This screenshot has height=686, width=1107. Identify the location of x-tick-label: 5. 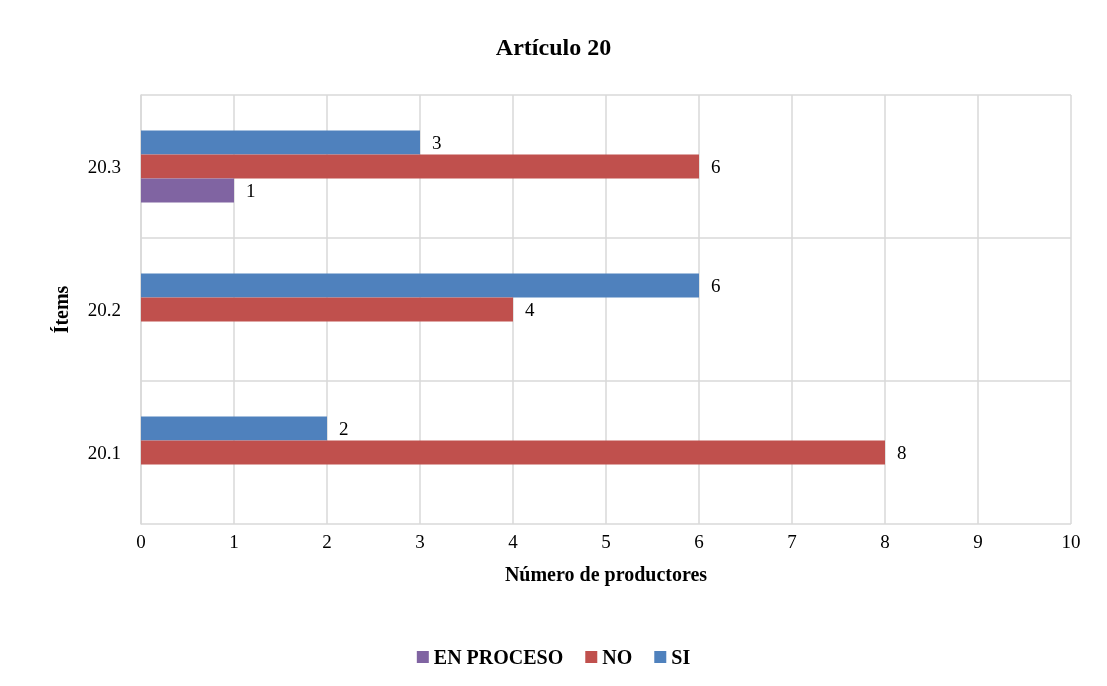
(606, 541).